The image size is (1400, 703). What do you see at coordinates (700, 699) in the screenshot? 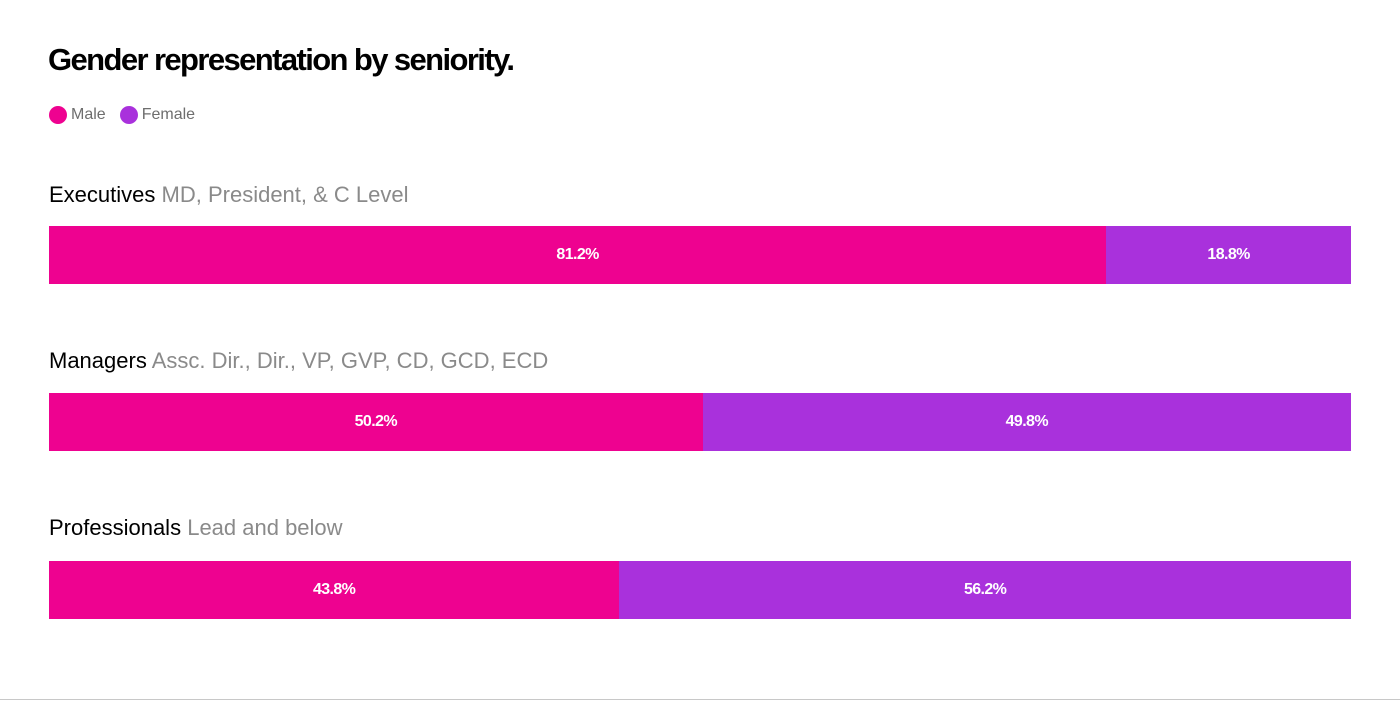
I see `bottom-divider` at bounding box center [700, 699].